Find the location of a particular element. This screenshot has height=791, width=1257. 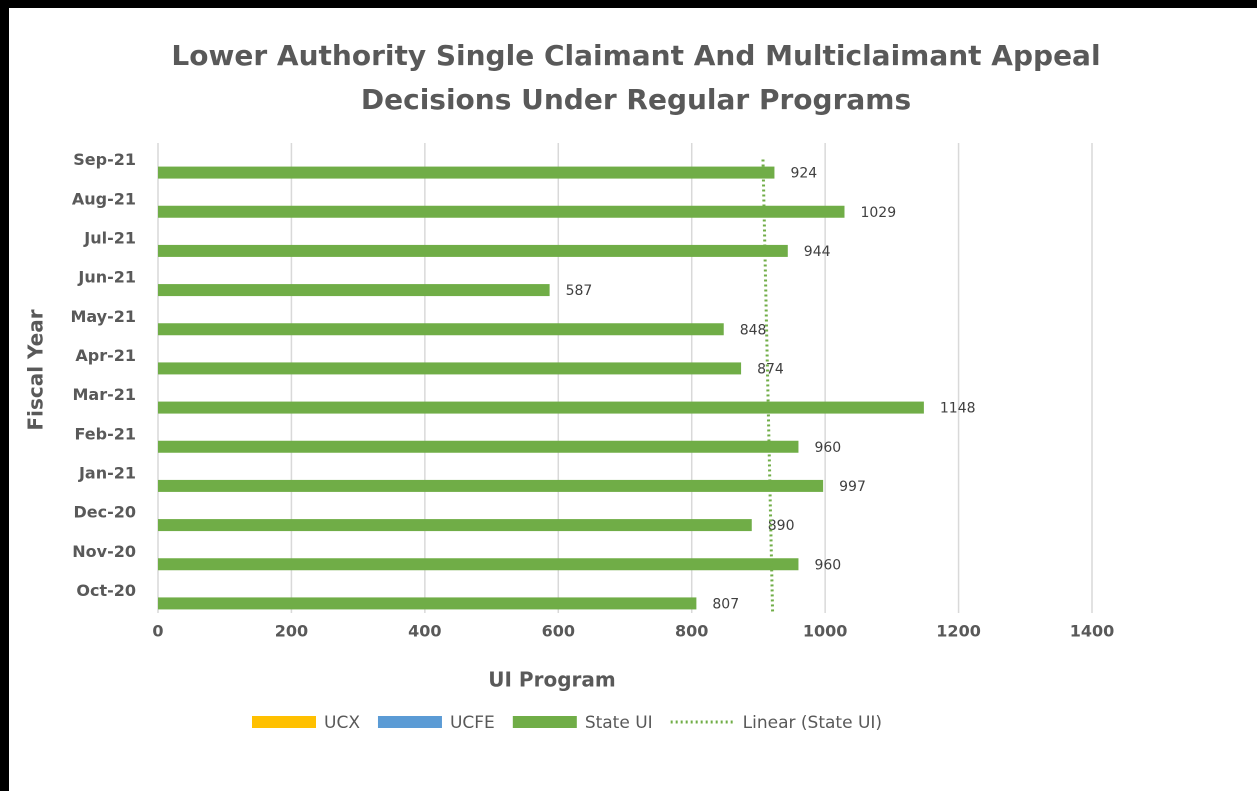

data-label: 944 is located at coordinates (817, 252).